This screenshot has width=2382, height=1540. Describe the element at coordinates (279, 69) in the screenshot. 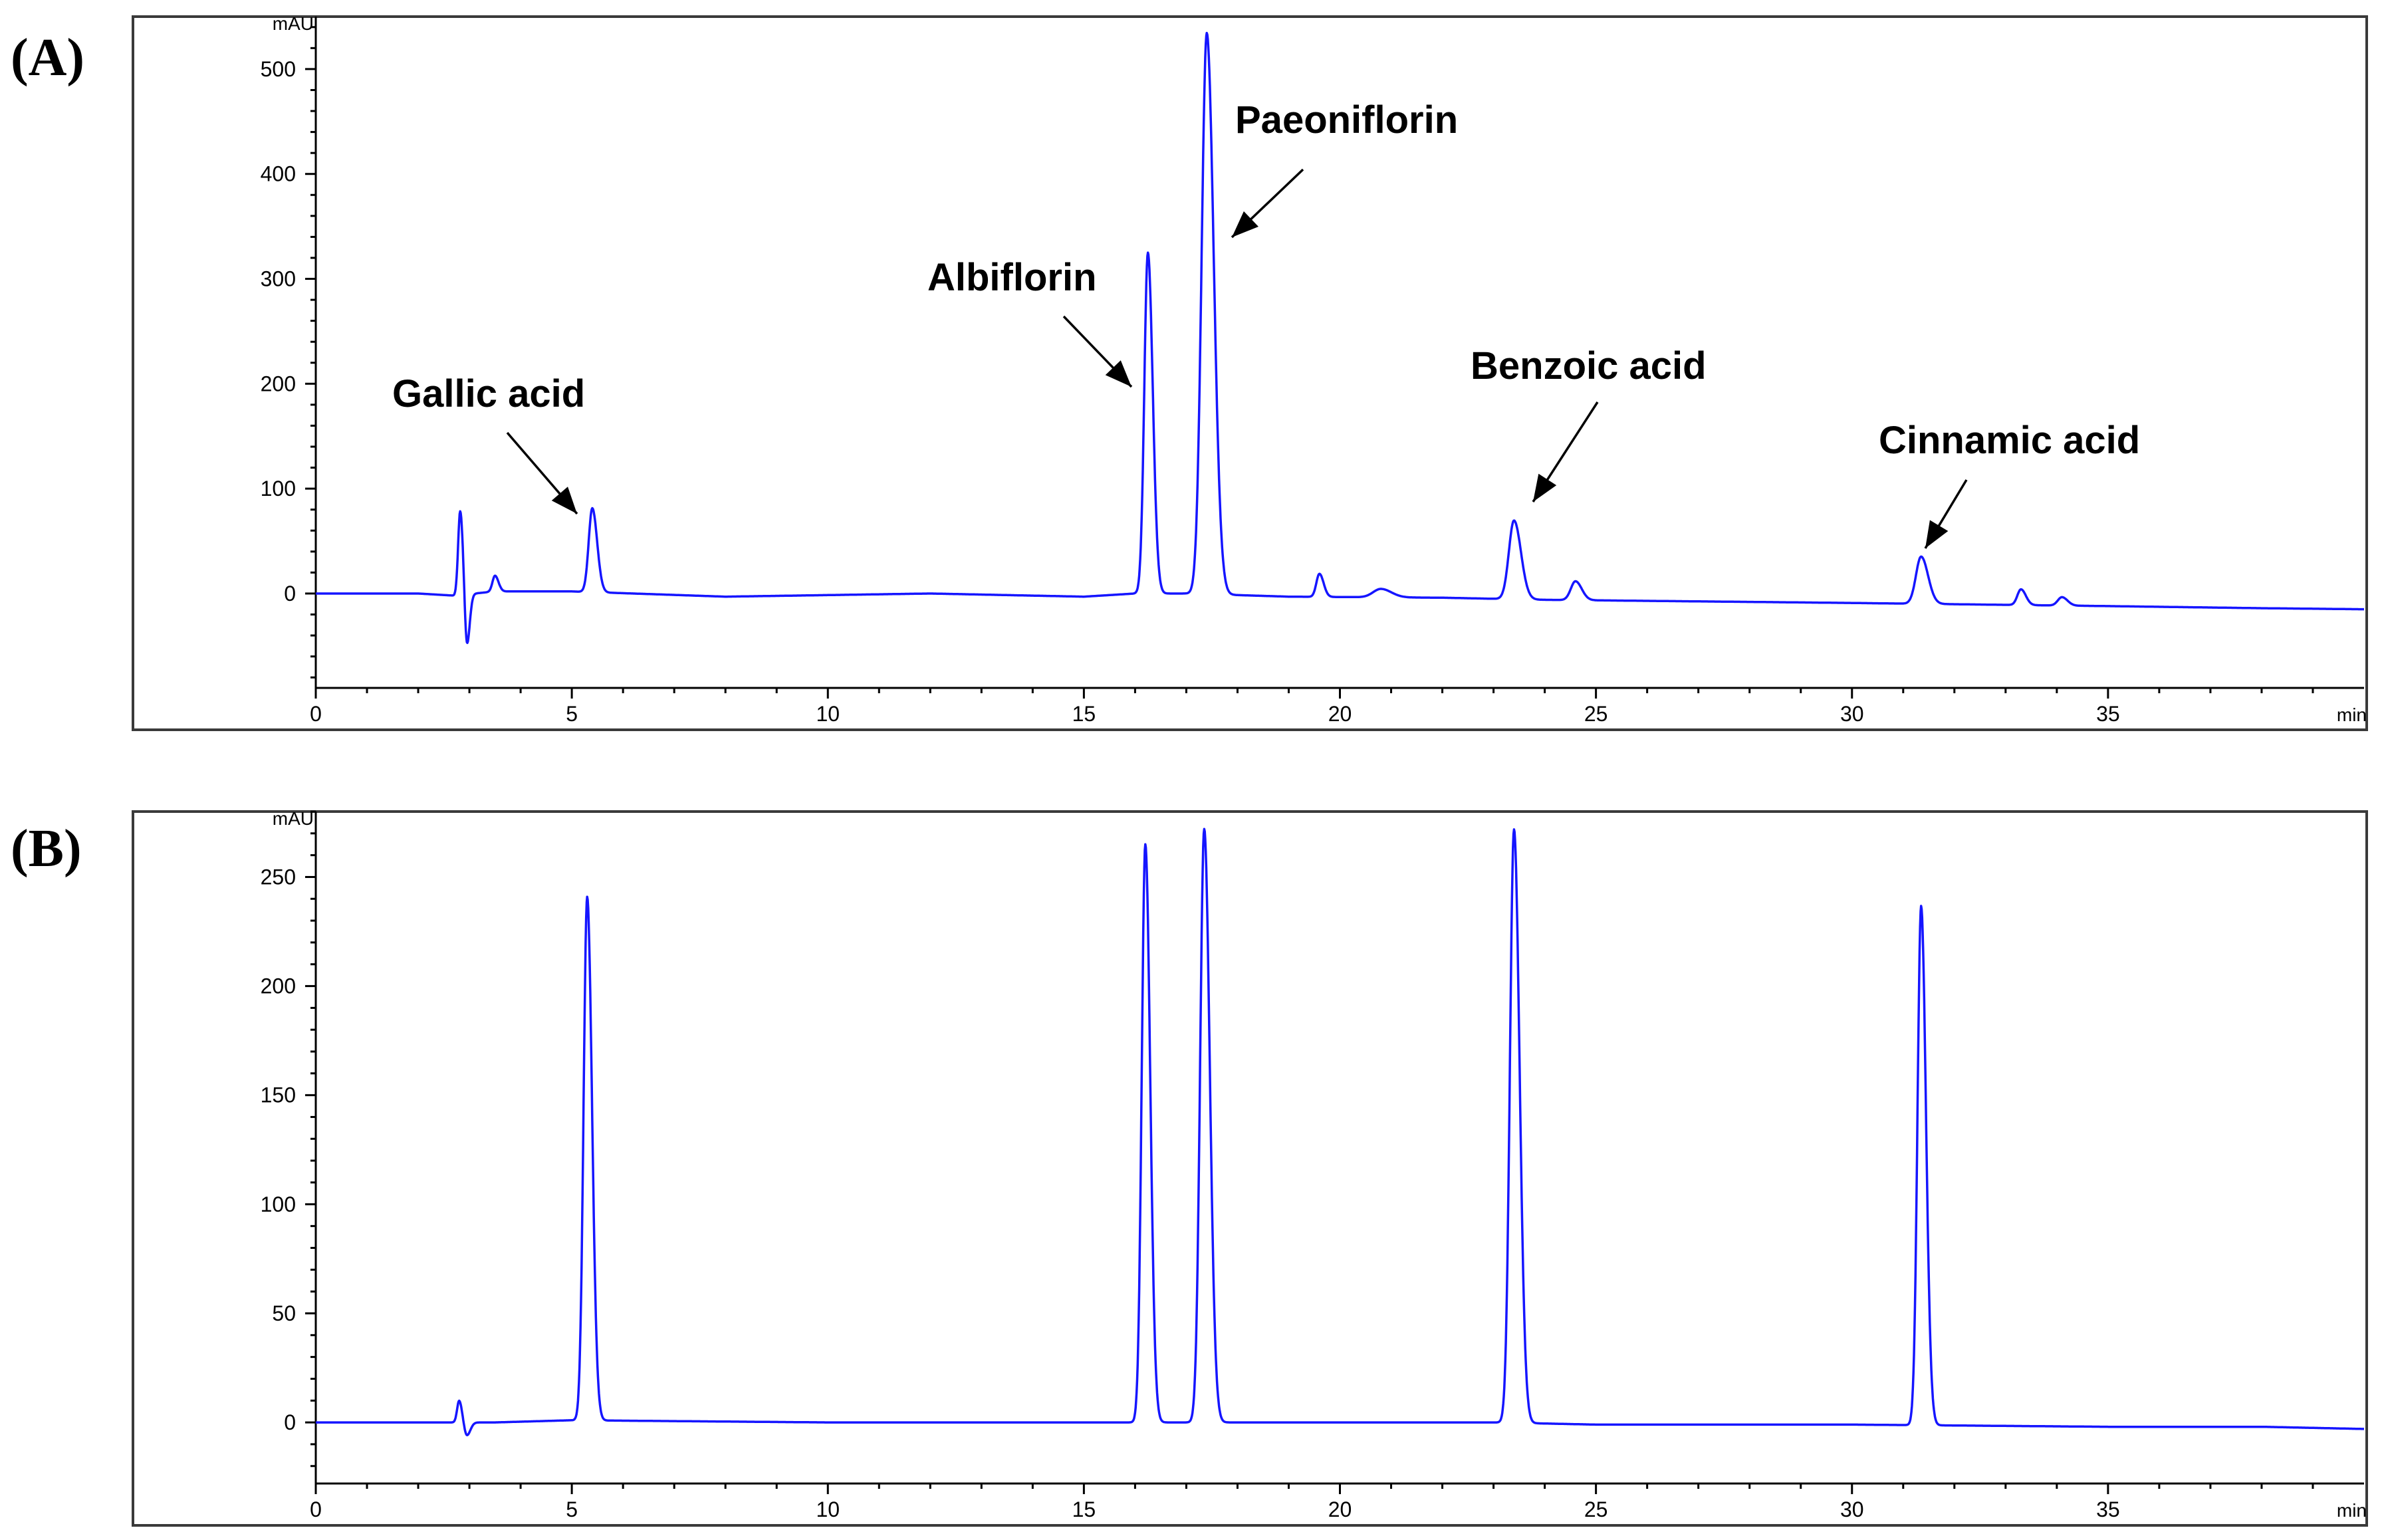

I see `y-tick-label: 500` at that location.